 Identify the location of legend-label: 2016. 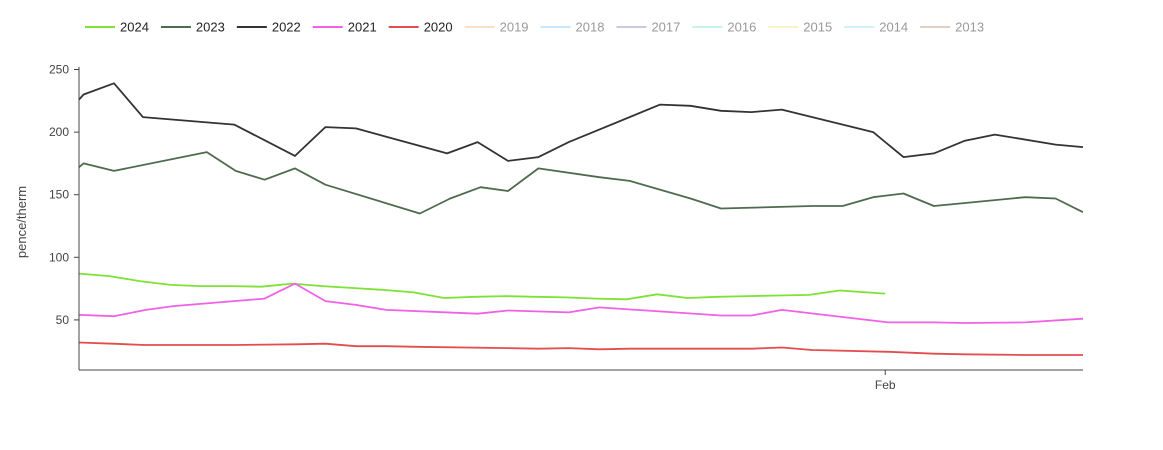
(741, 27).